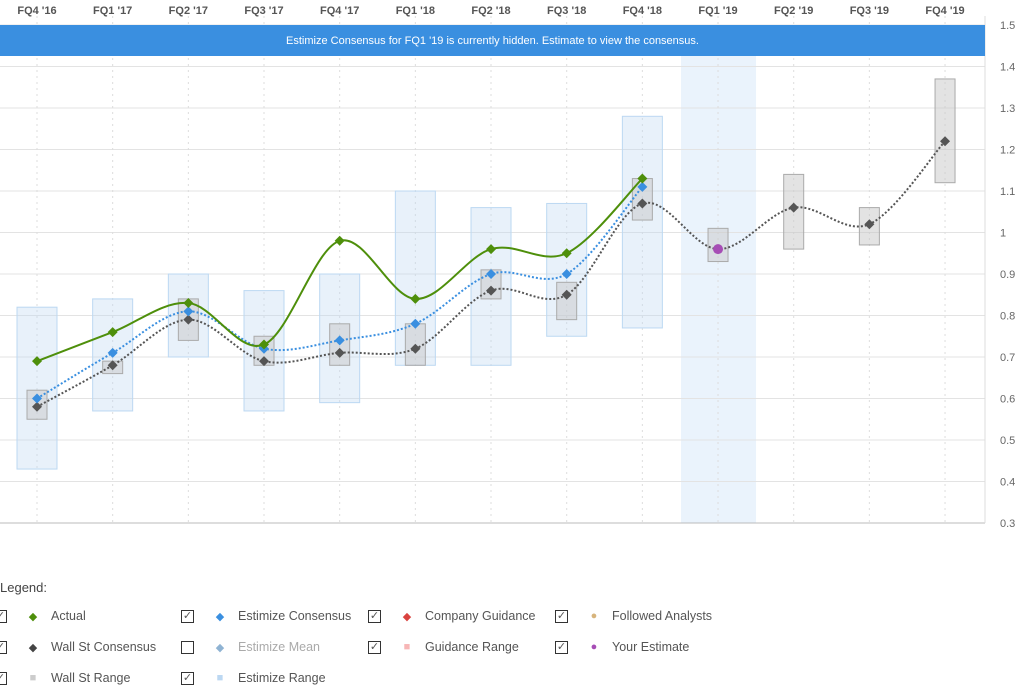 The height and width of the screenshot is (692, 1028). What do you see at coordinates (104, 647) in the screenshot?
I see `legend-label: Wall St Consensus` at bounding box center [104, 647].